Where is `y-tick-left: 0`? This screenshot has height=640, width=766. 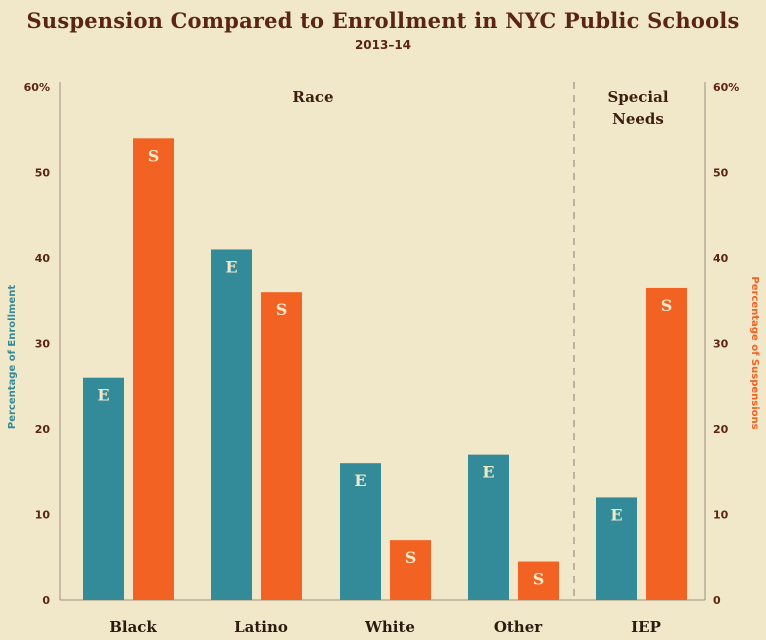 y-tick-left: 0 is located at coordinates (46, 600).